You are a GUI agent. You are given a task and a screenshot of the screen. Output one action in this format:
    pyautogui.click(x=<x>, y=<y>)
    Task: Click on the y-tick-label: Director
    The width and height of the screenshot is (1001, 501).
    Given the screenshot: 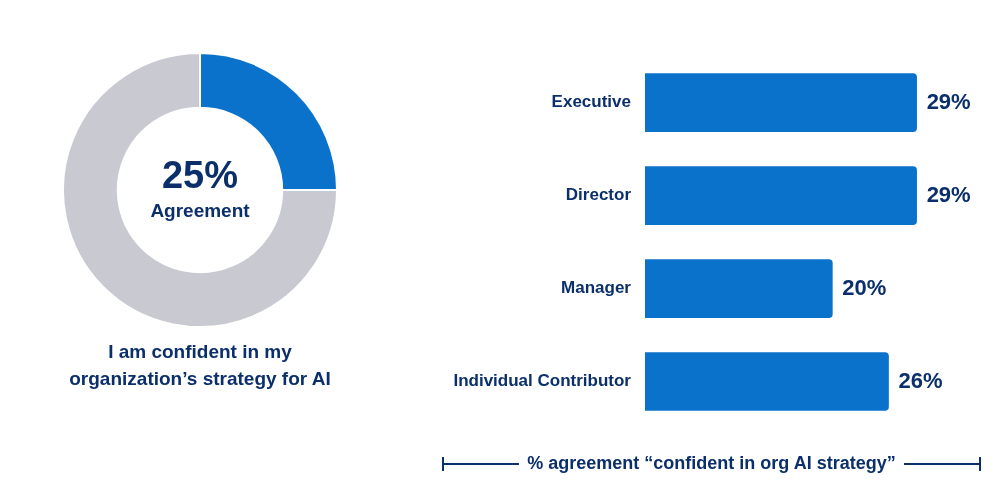 What is the action you would take?
    pyautogui.click(x=598, y=195)
    